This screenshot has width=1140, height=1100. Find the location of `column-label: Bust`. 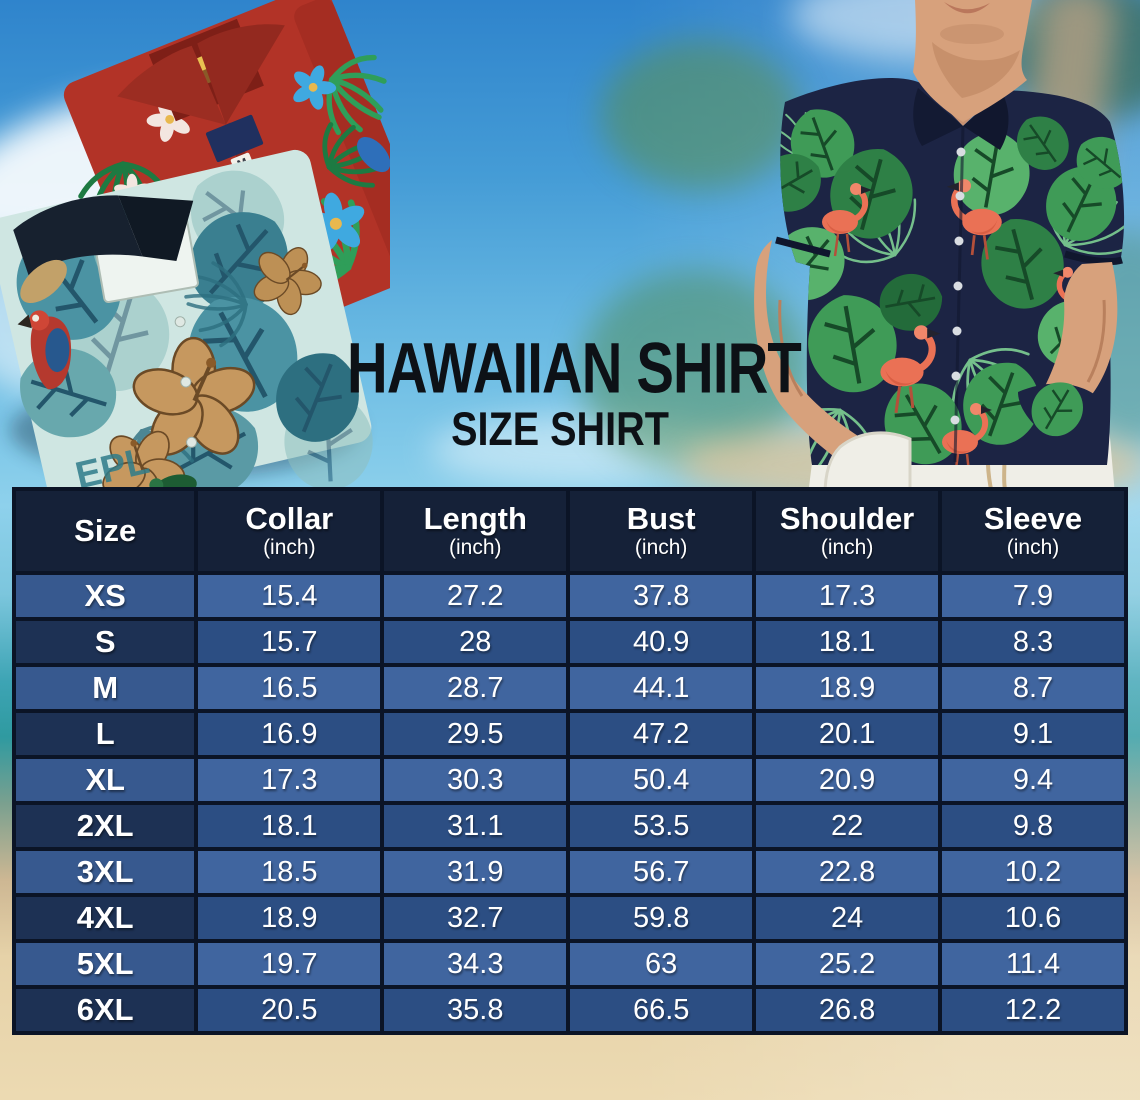

column-label: Bust is located at coordinates (661, 518).